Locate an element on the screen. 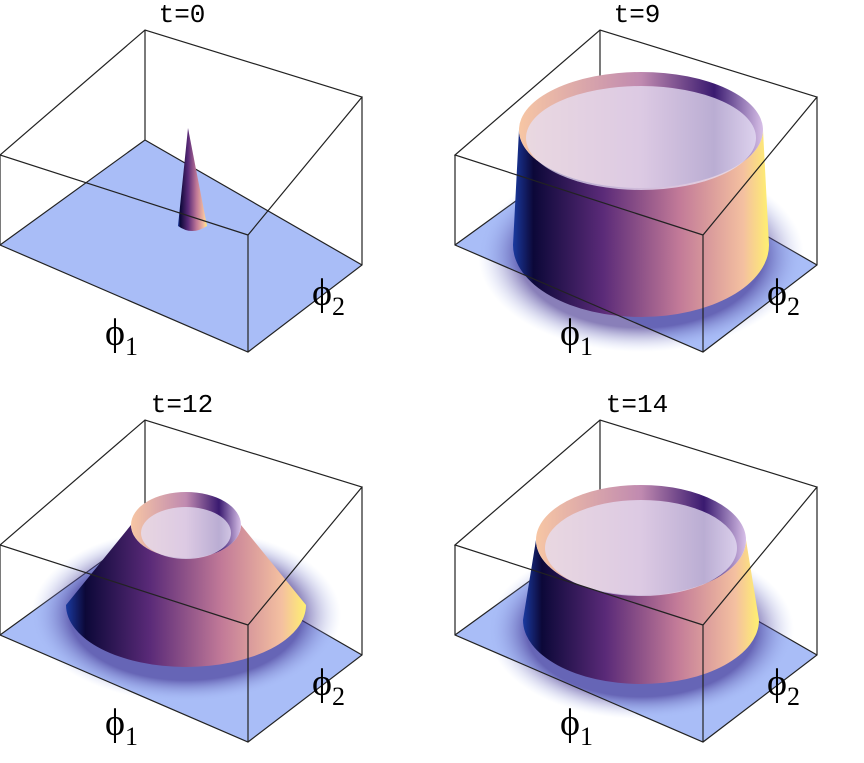 The image size is (864, 763). panel-title: t=12 is located at coordinates (182, 405).